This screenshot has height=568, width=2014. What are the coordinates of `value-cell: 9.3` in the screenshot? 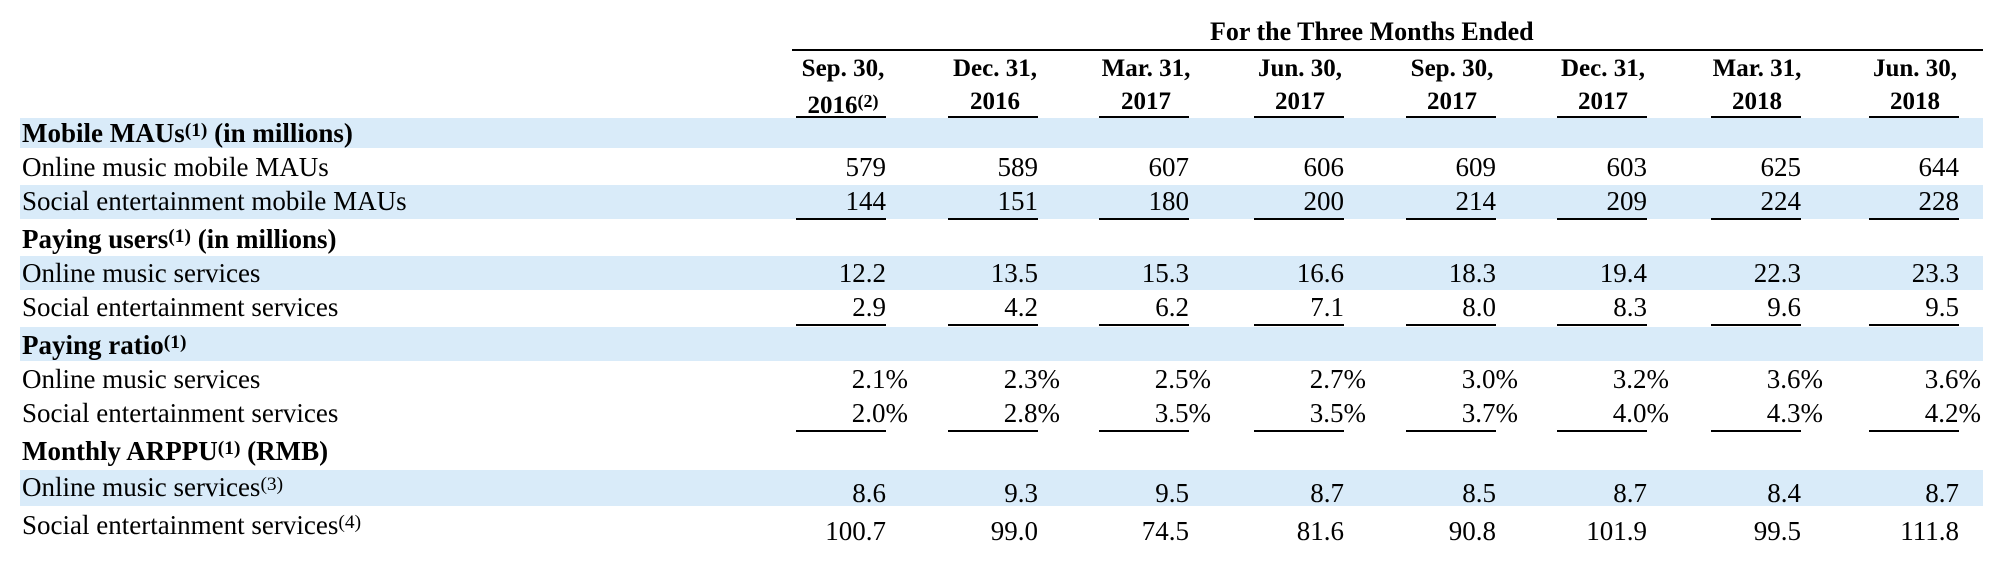 It's located at (1021, 493).